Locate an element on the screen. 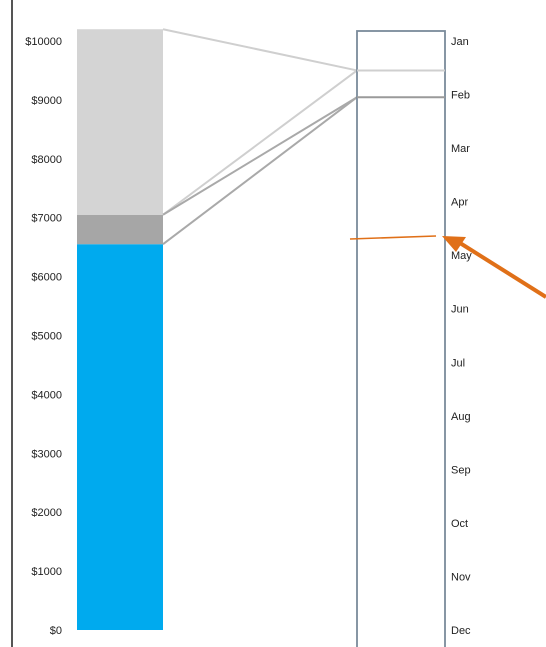 This screenshot has height=647, width=546. y-tick-label: $10000 is located at coordinates (43, 42).